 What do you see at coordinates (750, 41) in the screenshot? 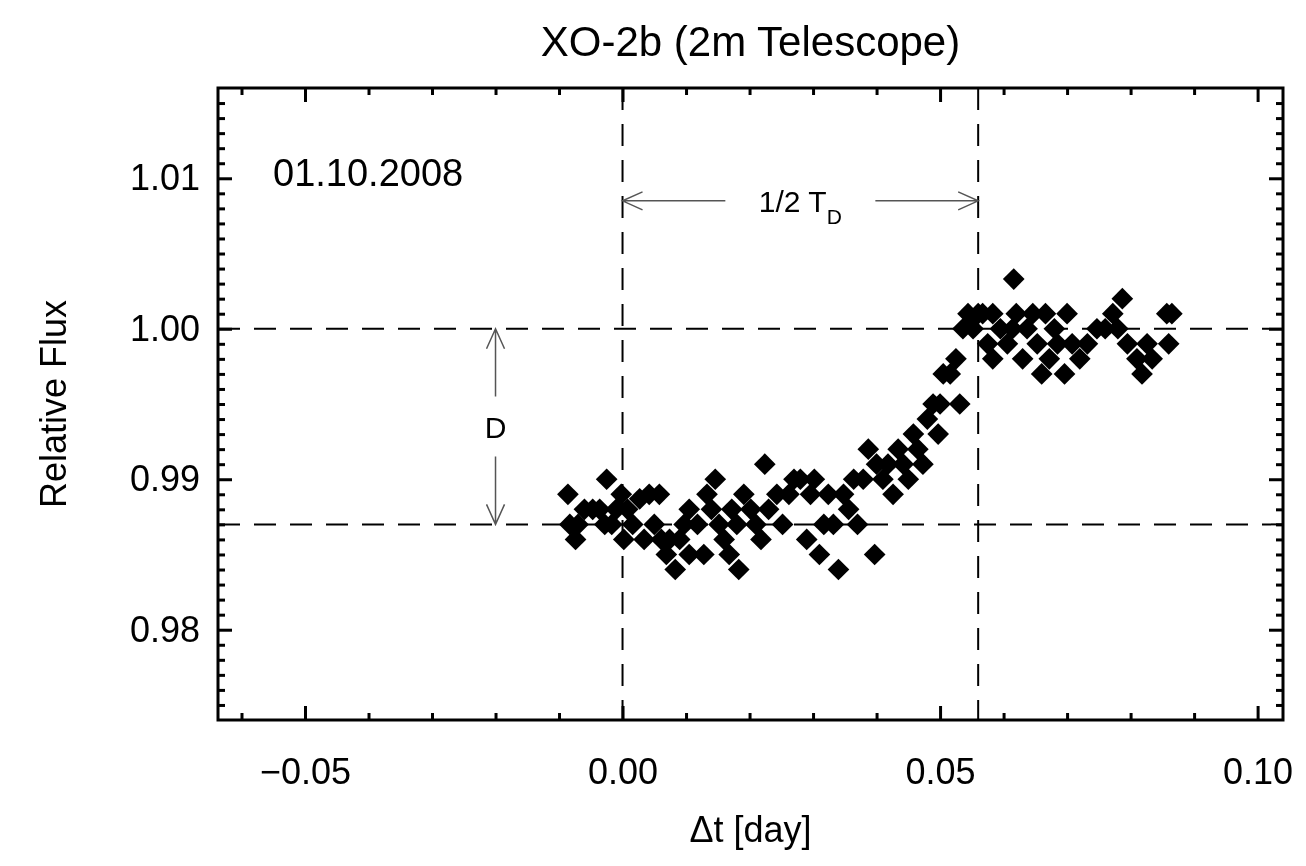
I see `chart-title: XO-2b (2m Telescope)` at bounding box center [750, 41].